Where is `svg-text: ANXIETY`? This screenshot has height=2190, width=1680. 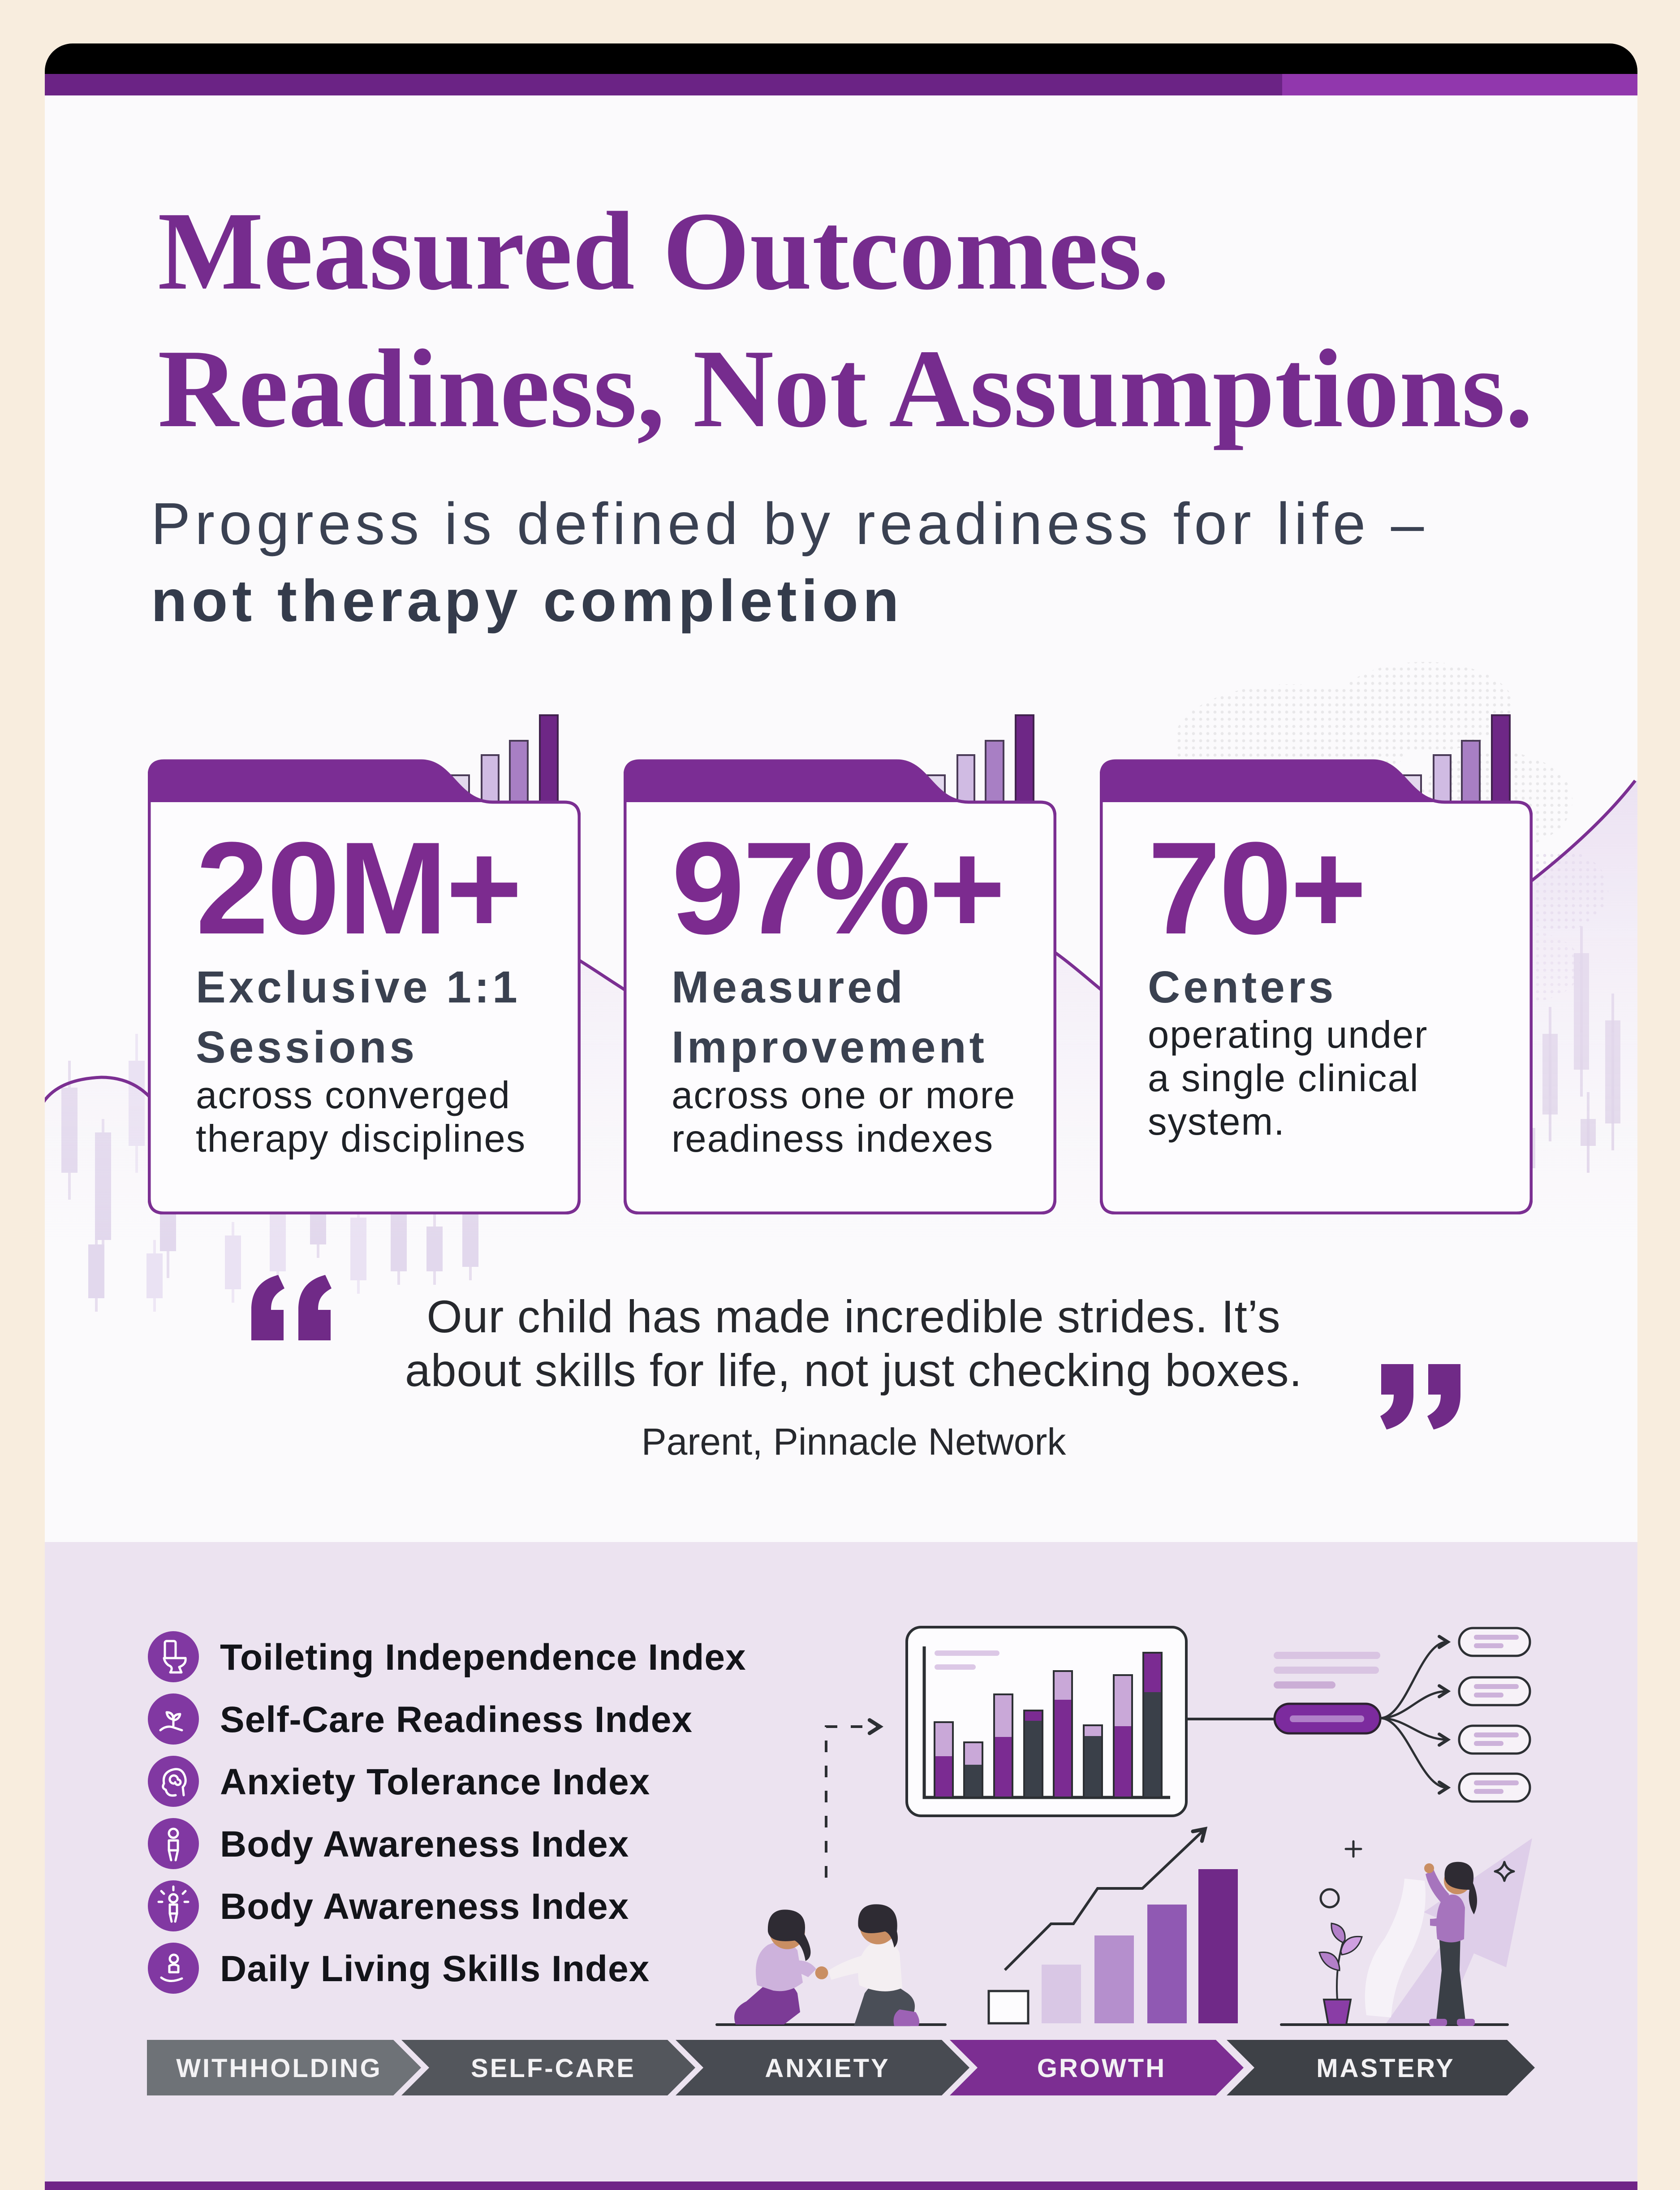
svg-text: ANXIETY is located at coordinates (828, 2068).